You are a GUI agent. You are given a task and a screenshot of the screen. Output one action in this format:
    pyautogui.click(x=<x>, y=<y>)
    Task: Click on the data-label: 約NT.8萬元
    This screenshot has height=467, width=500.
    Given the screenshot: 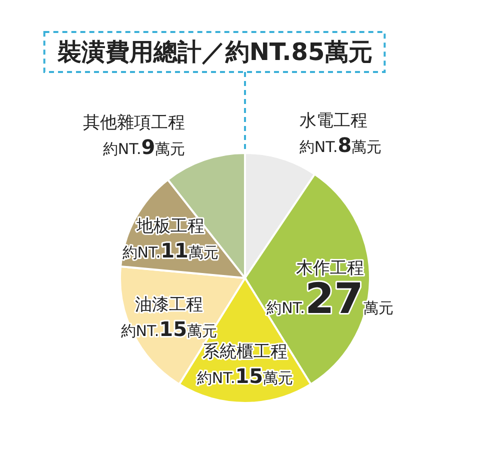 What is the action you would take?
    pyautogui.click(x=340, y=145)
    